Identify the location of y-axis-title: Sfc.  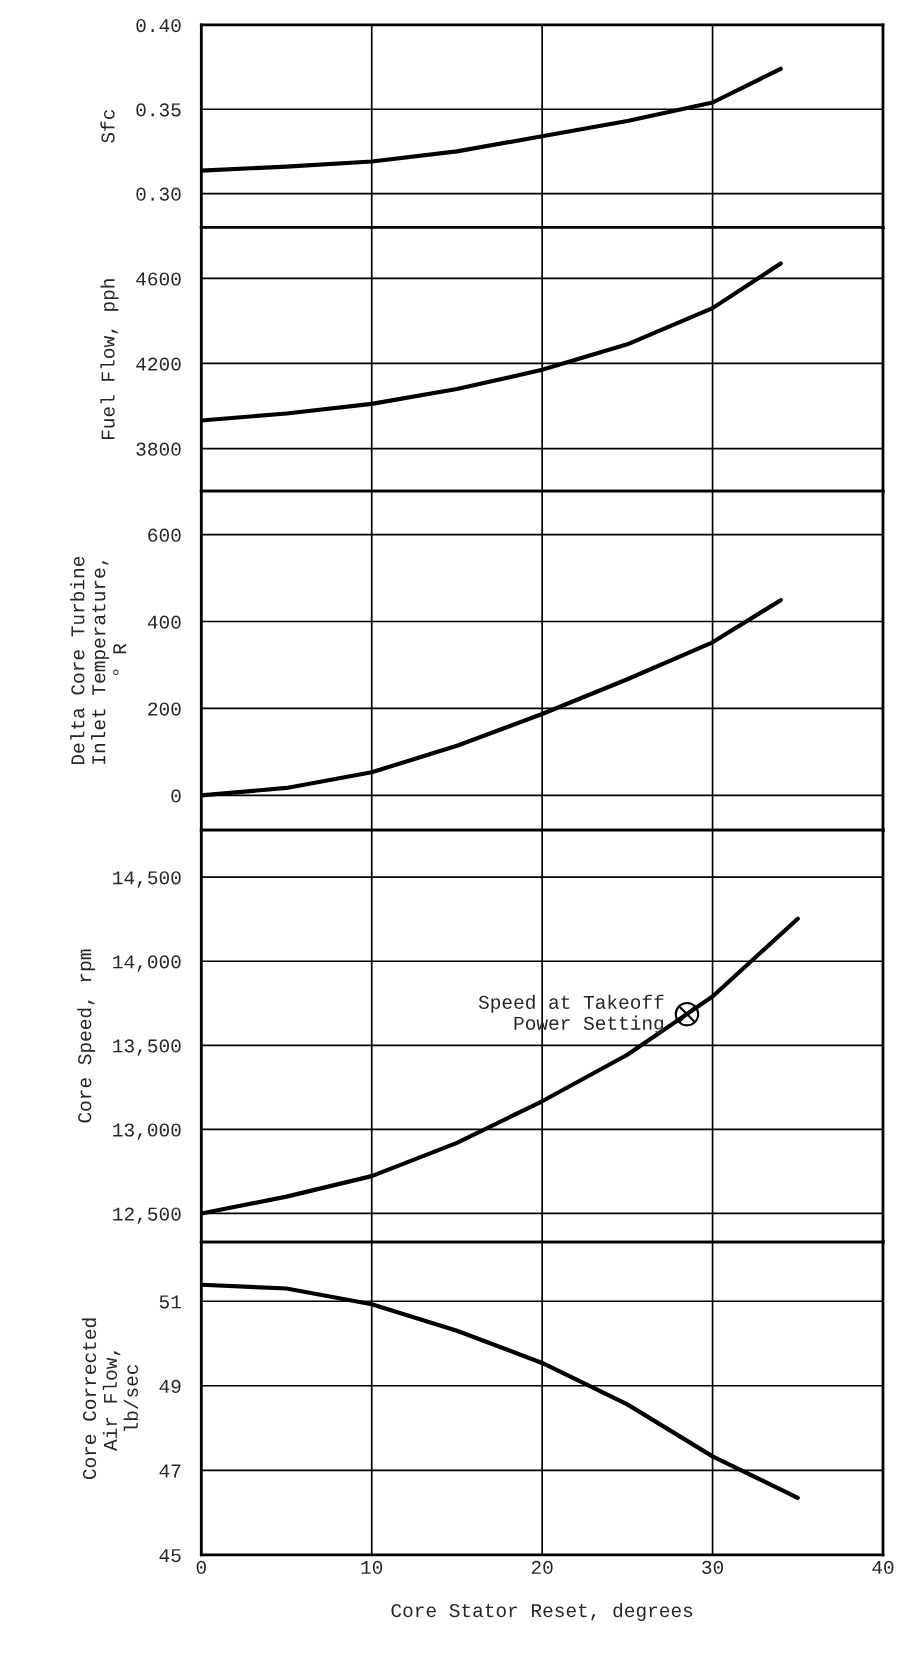
(107, 126).